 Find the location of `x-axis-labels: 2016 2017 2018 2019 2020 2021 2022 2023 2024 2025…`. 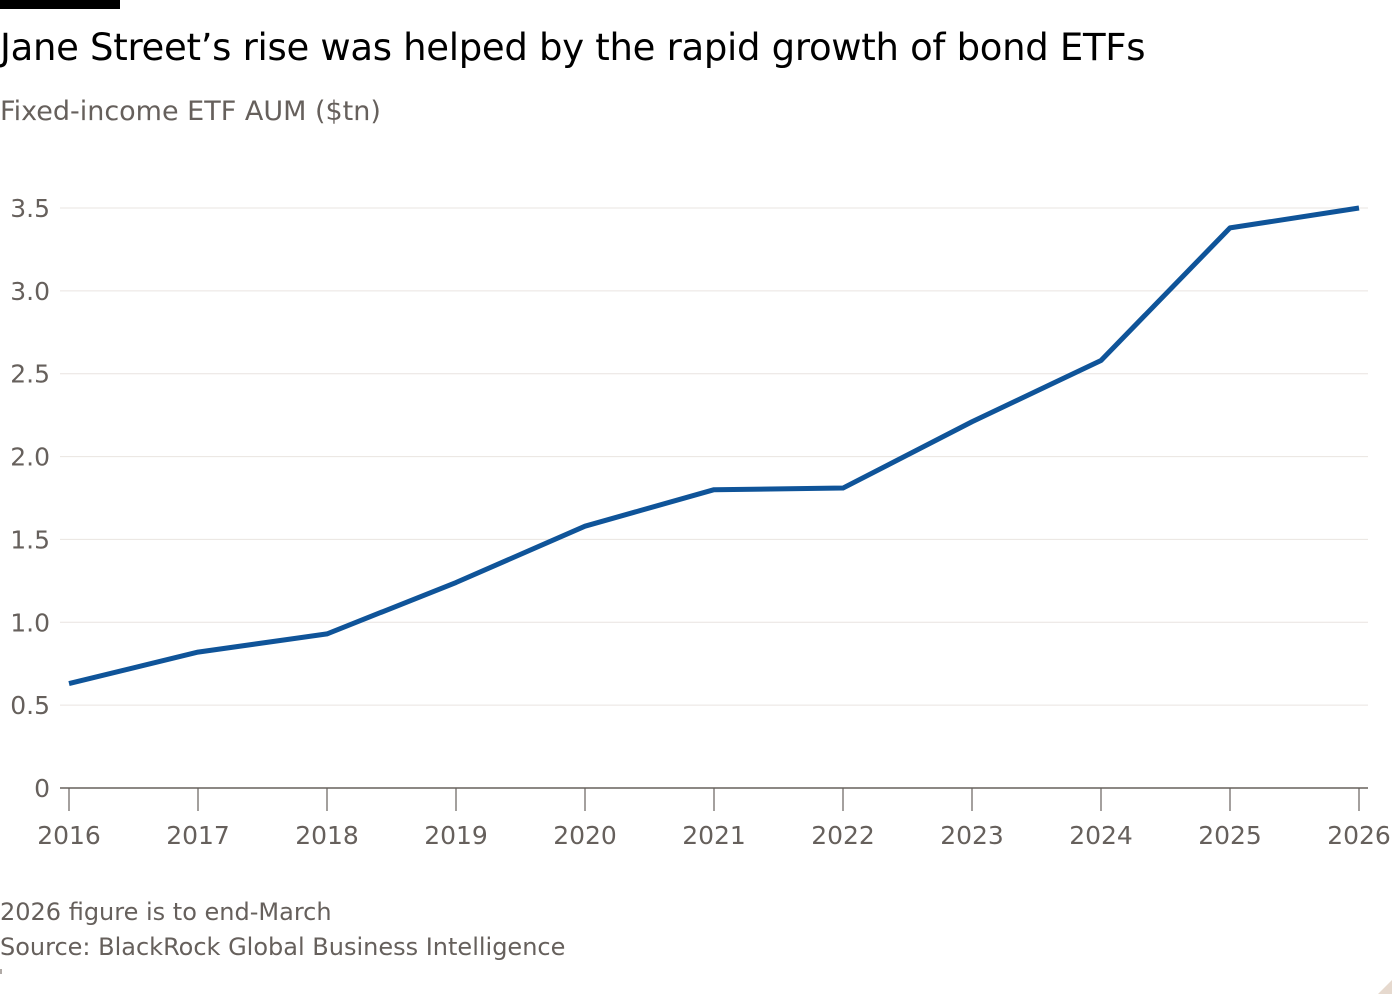

x-axis-labels: 2016 2017 2018 2019 2020 2021 2022 2023 2024 2025… is located at coordinates (714, 835).